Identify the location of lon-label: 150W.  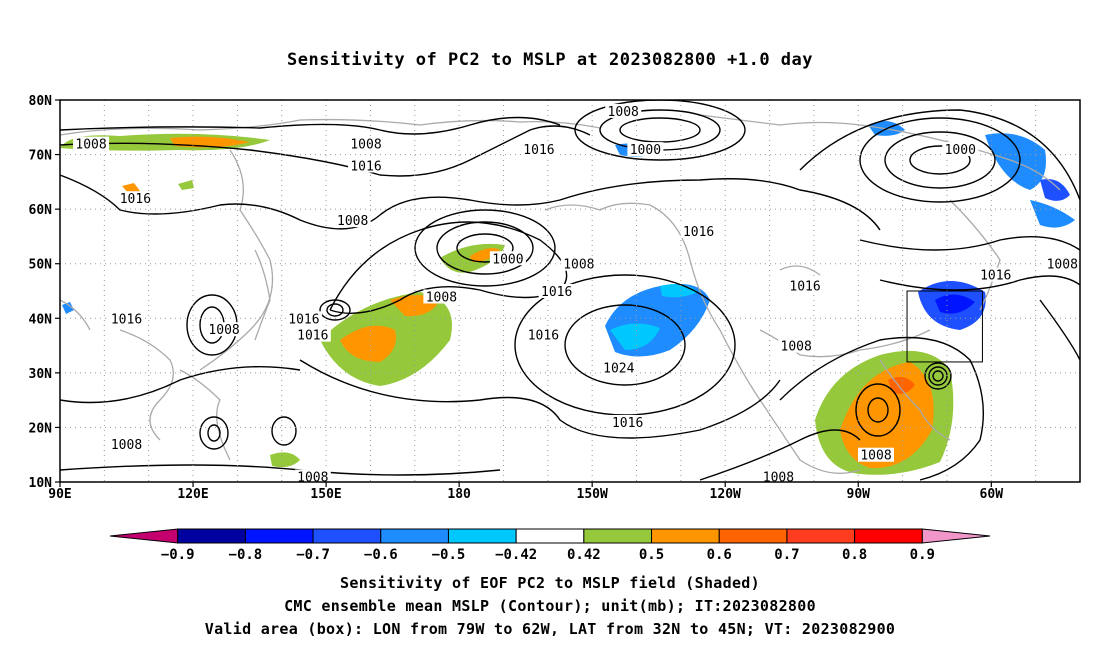
(592, 494).